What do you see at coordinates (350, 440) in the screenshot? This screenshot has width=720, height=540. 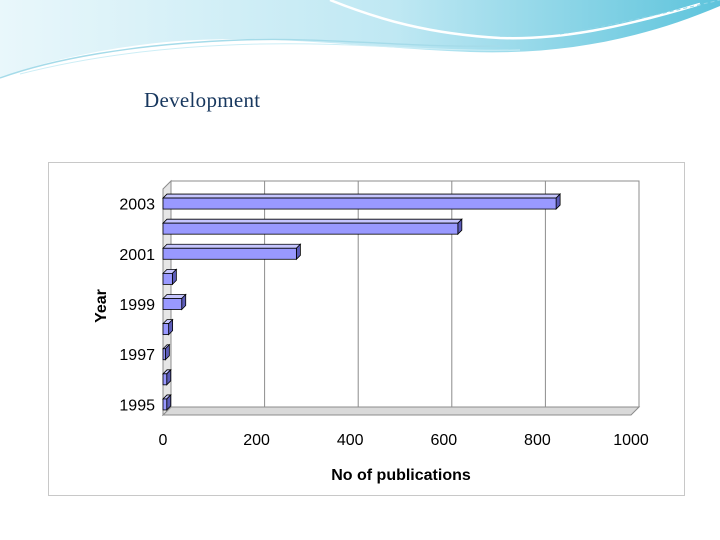 I see `x-tick-label: 400` at bounding box center [350, 440].